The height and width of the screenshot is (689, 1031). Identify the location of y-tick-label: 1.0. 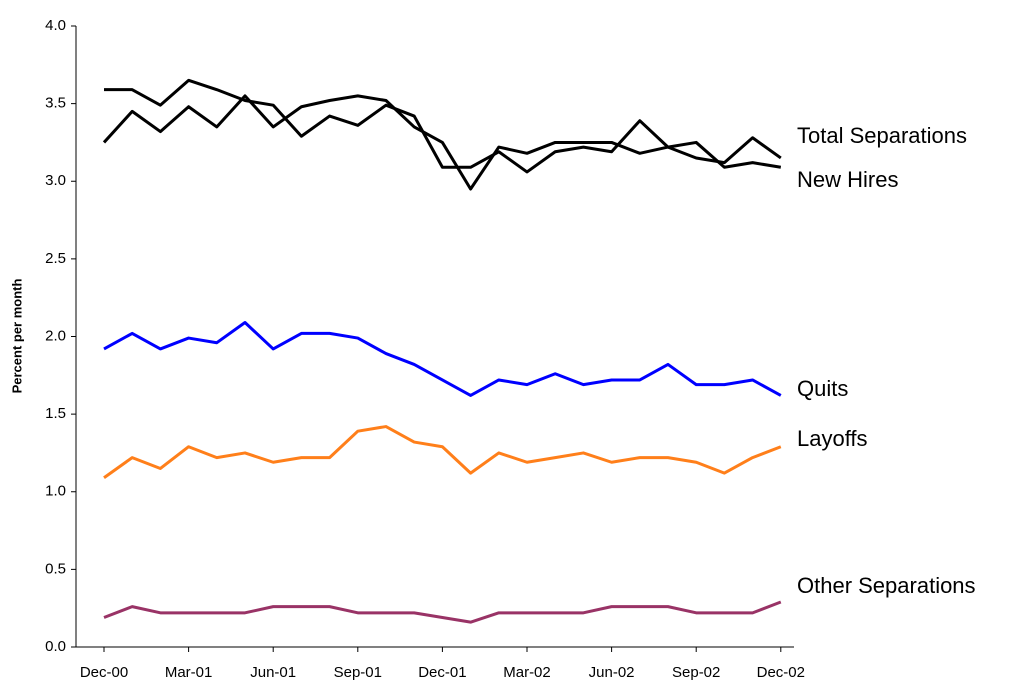
(55, 491).